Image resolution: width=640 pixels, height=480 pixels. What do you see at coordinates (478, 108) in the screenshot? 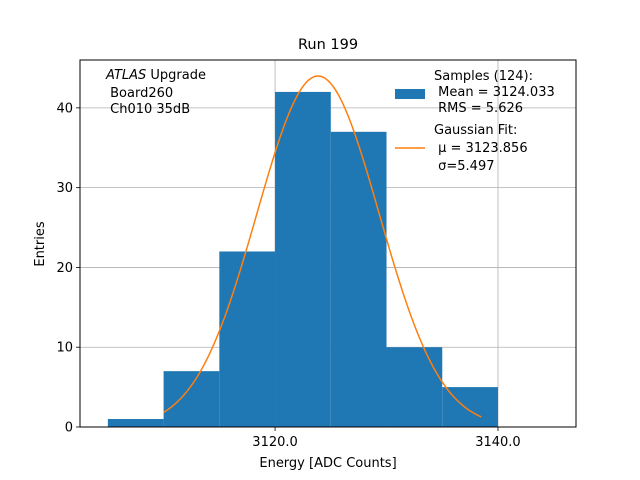
I see `legend-histogram-line-3: RMS = 5.626` at bounding box center [478, 108].